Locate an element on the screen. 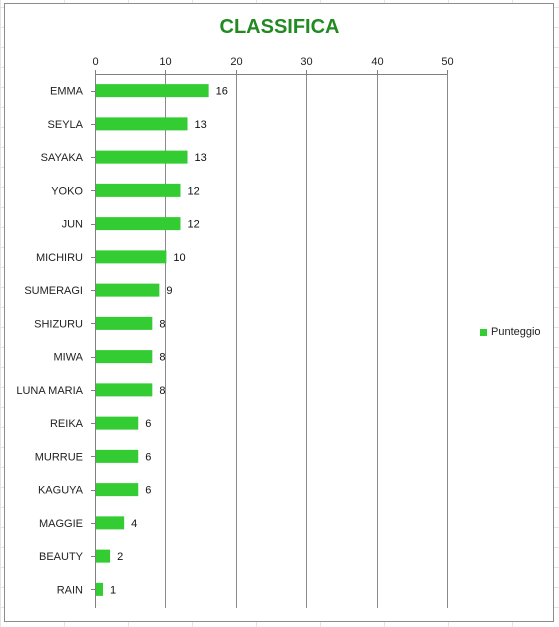 The image size is (559, 627). category-label: MURRUE is located at coordinates (59, 457).